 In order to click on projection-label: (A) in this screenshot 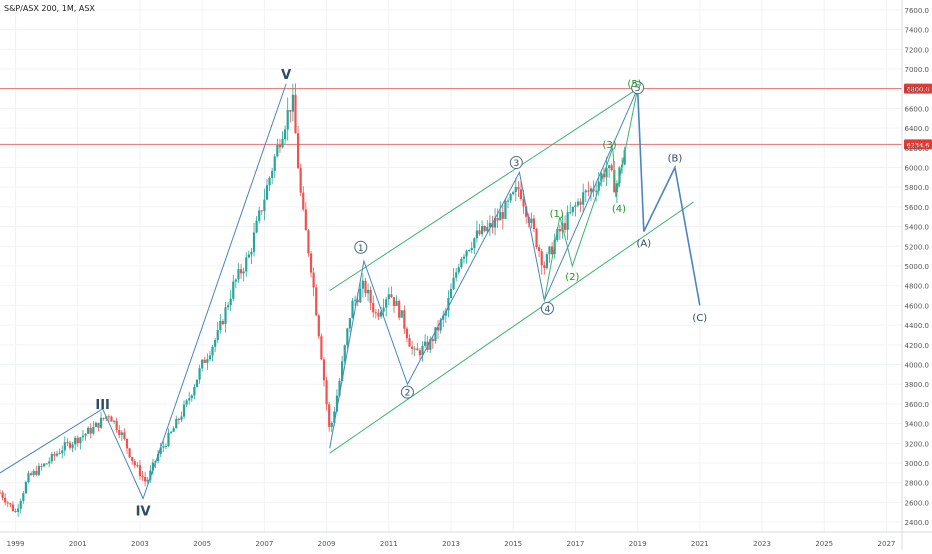, I will do `click(644, 243)`.